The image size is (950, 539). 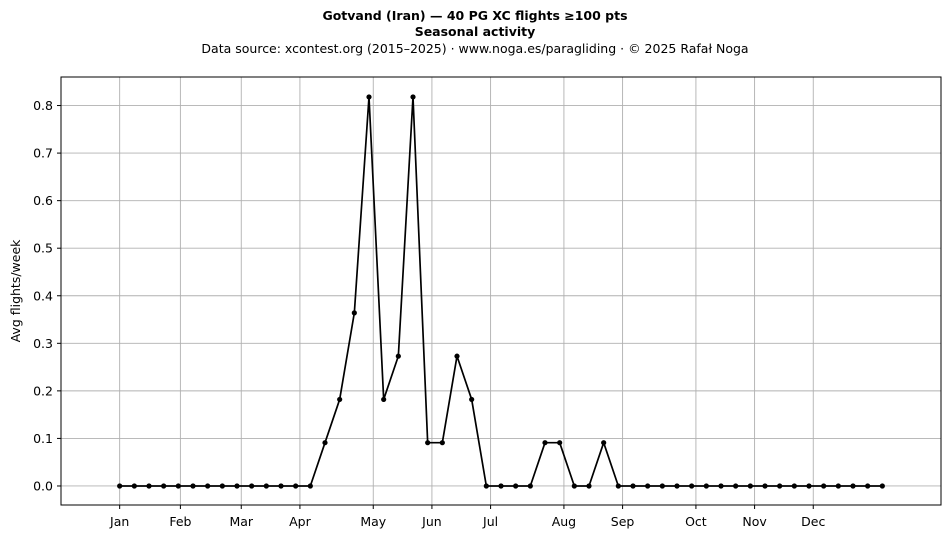 What do you see at coordinates (43, 248) in the screenshot?
I see `y-tick-label: 0.5` at bounding box center [43, 248].